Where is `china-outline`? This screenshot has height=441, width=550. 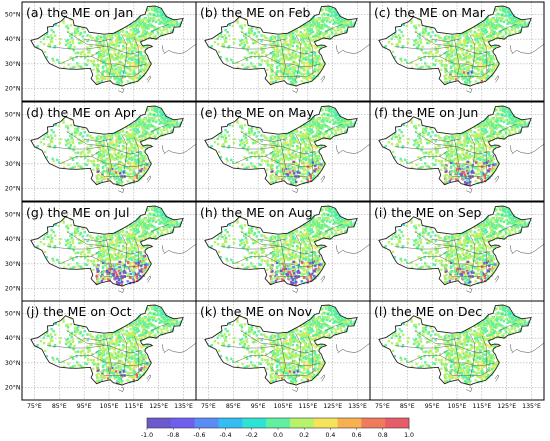 china-outline is located at coordinates (107, 146).